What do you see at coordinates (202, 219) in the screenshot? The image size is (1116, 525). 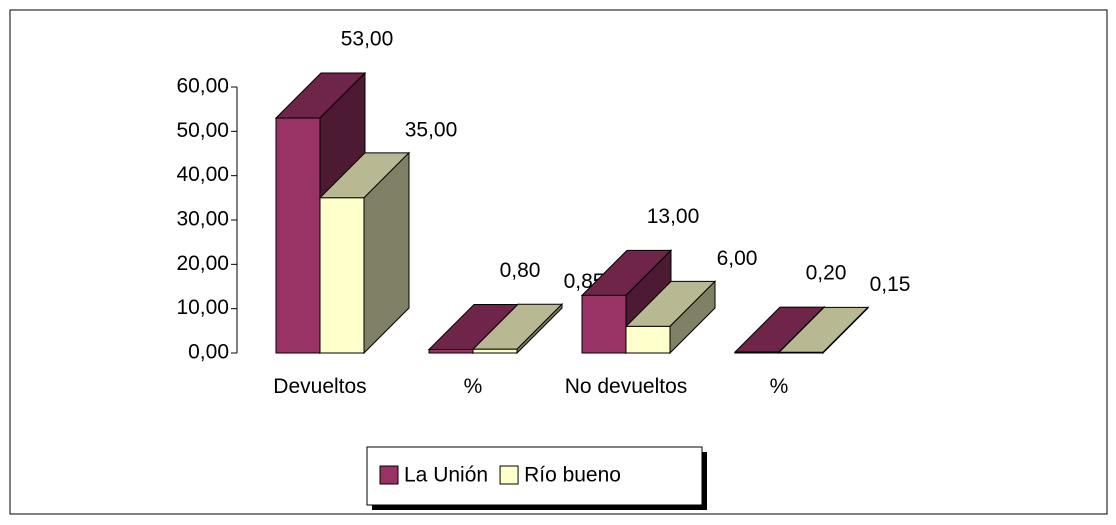 I see `y-tick-label: 30,00` at bounding box center [202, 219].